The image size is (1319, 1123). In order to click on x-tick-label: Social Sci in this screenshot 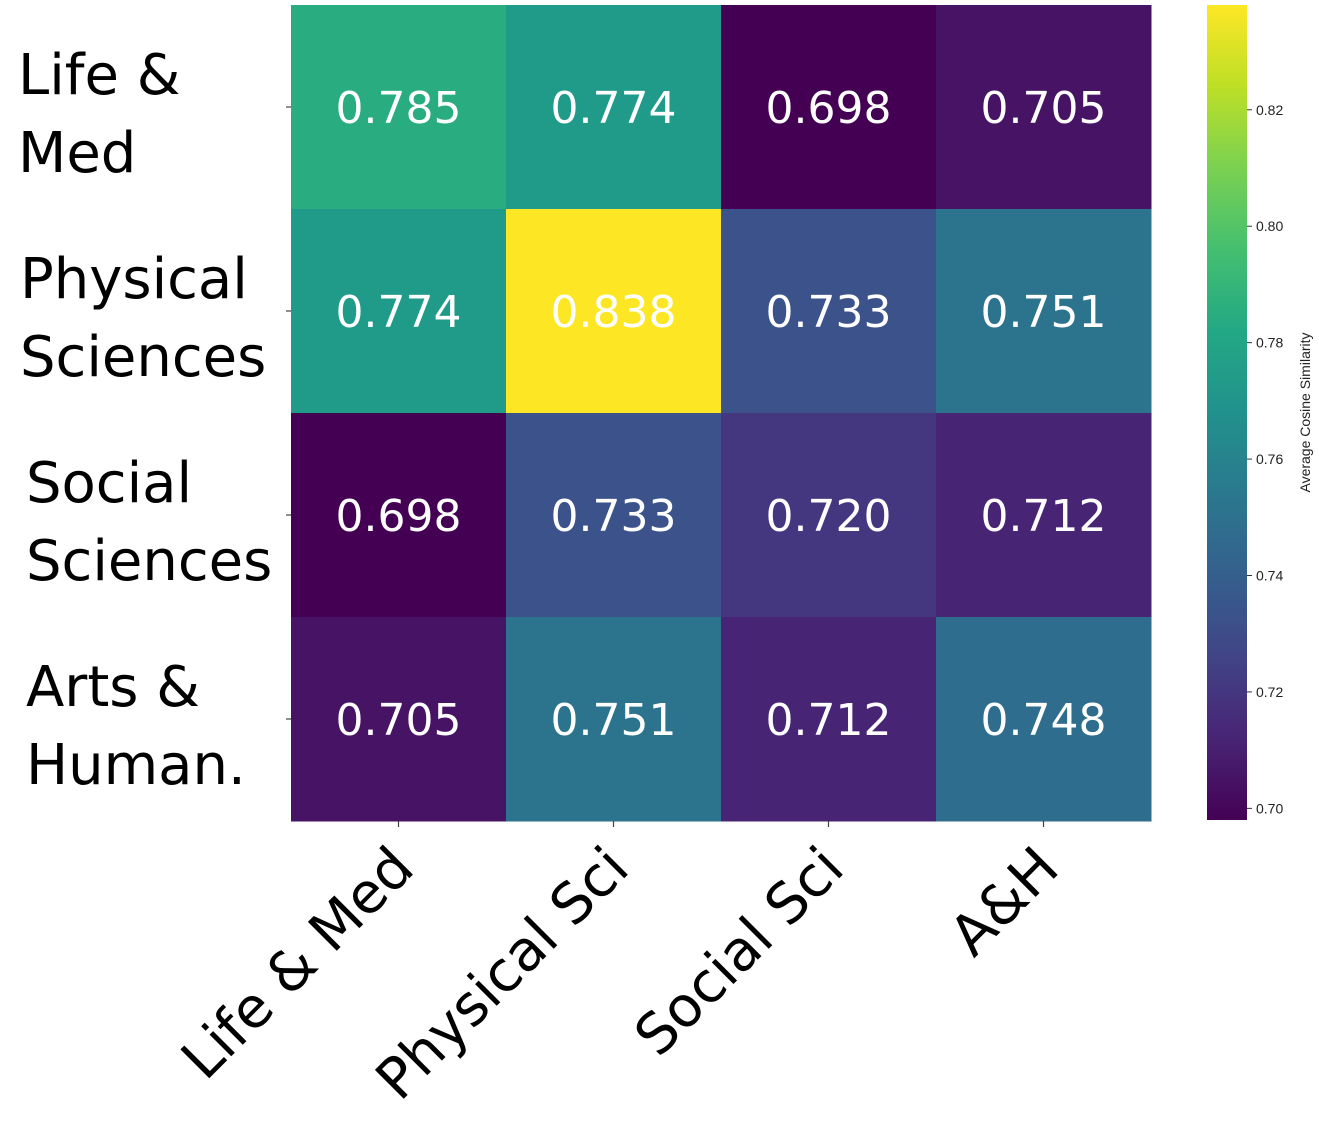, I will do `click(740, 952)`.